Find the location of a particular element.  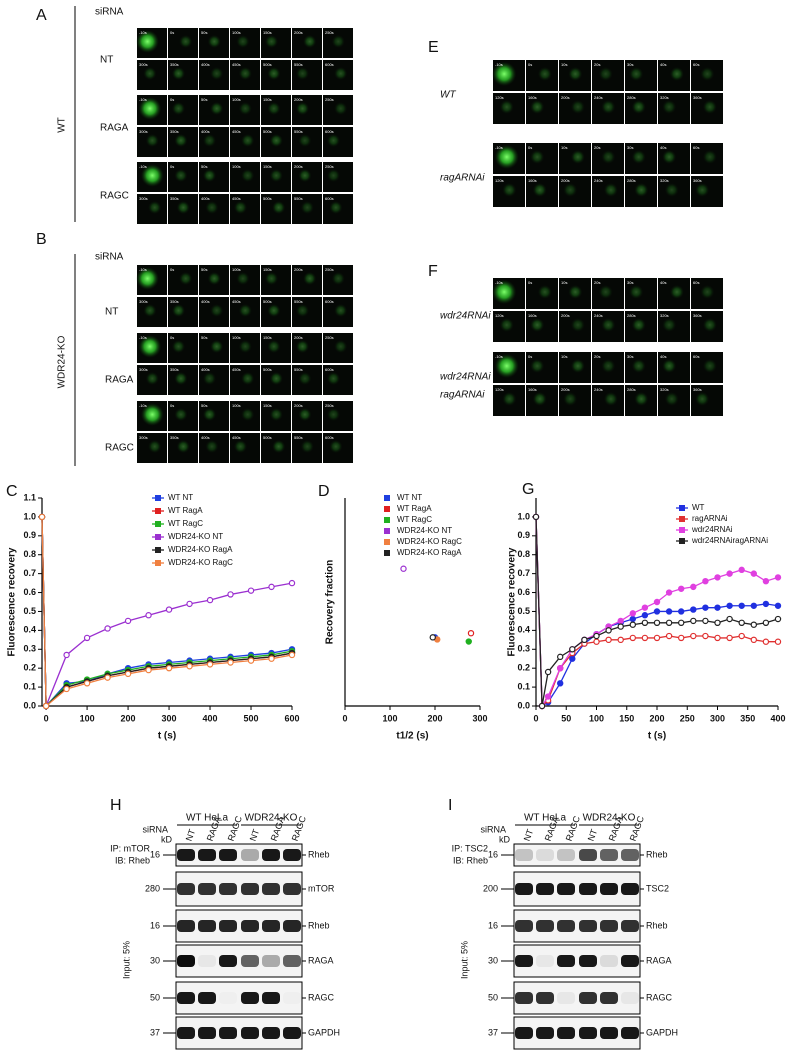

frame-time: 60s is located at coordinates (696, 282).